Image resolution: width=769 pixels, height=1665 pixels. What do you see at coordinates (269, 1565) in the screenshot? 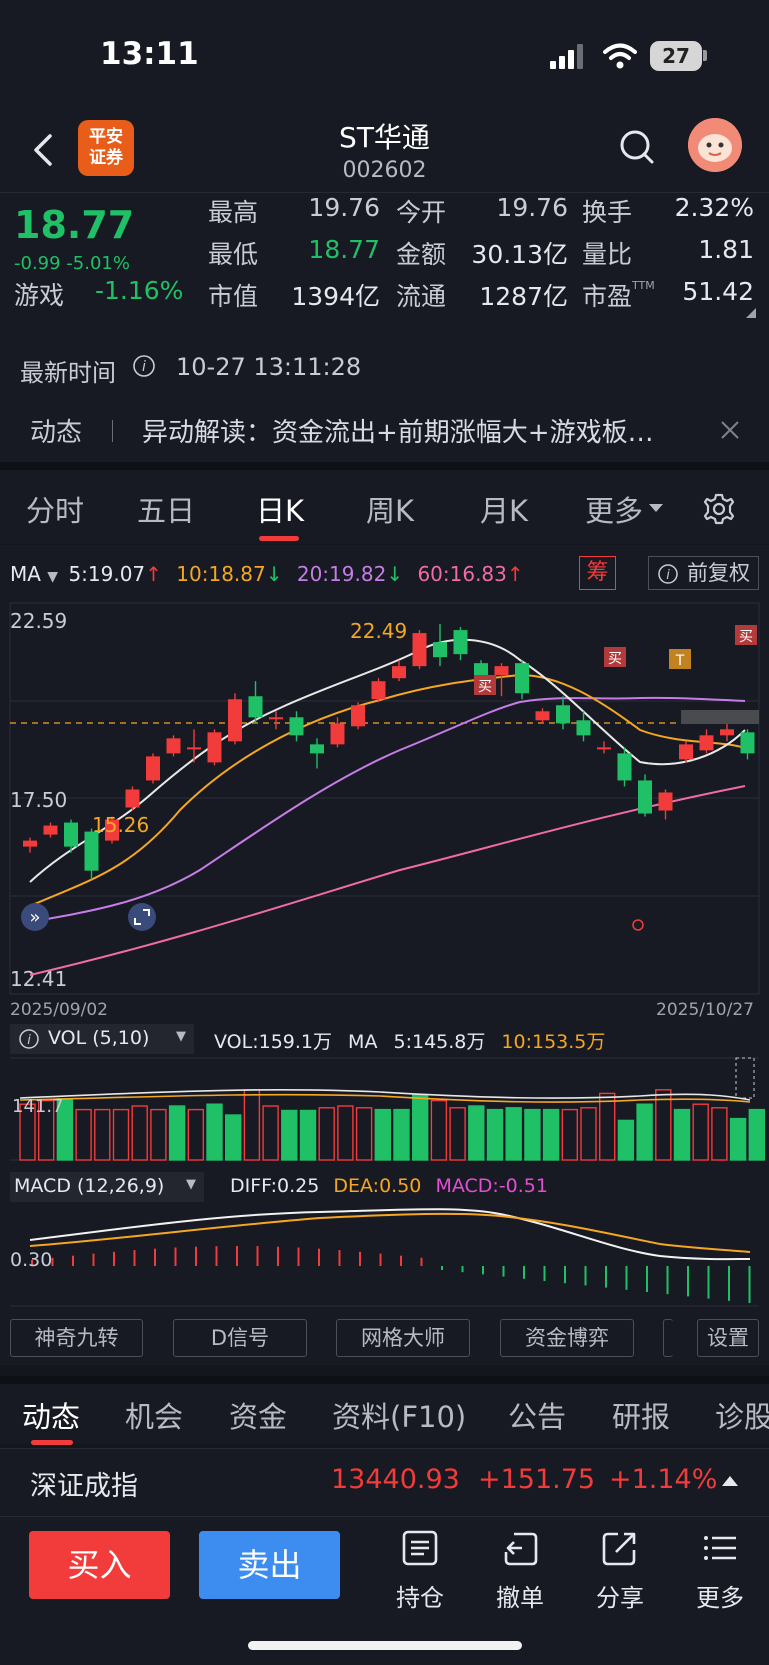
I see `sell-button: 卖出` at bounding box center [269, 1565].